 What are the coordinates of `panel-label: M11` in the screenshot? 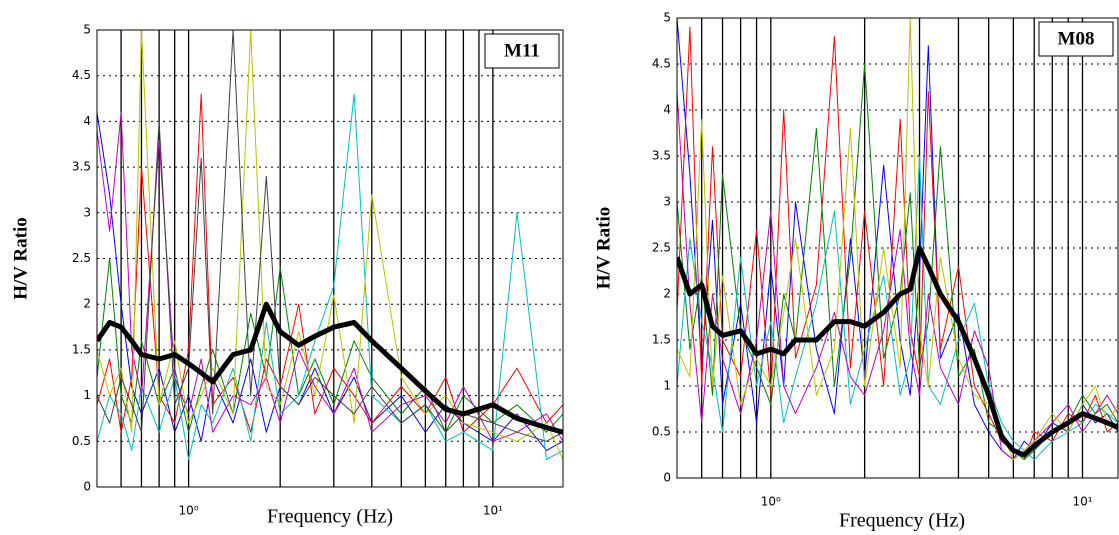 It's located at (522, 50).